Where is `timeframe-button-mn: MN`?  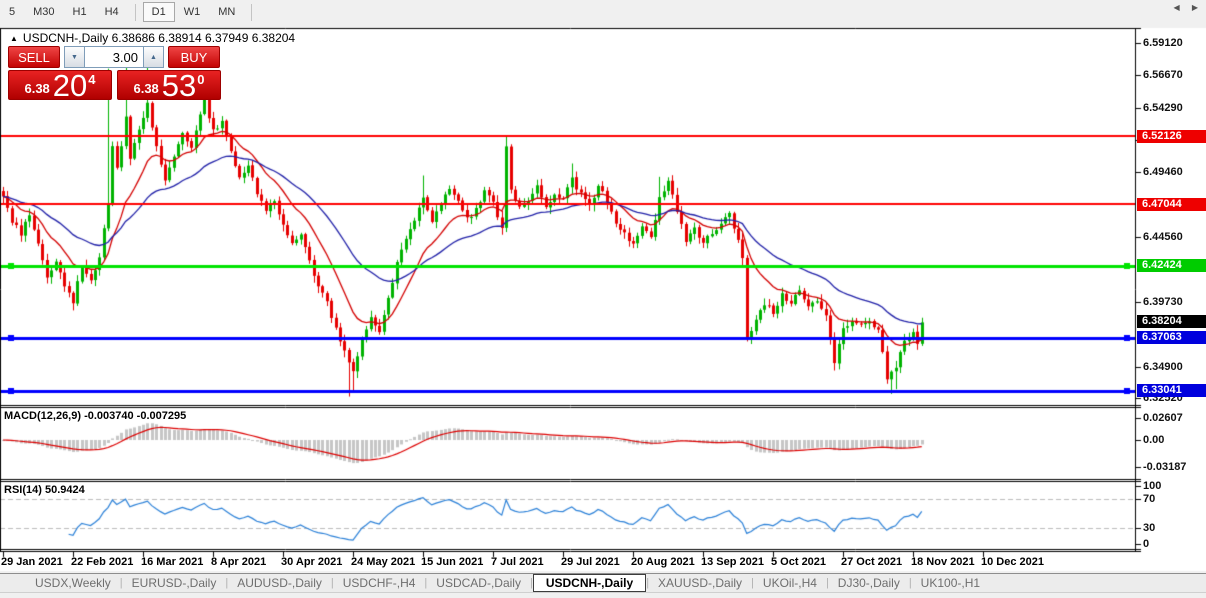 timeframe-button-mn: MN is located at coordinates (227, 12).